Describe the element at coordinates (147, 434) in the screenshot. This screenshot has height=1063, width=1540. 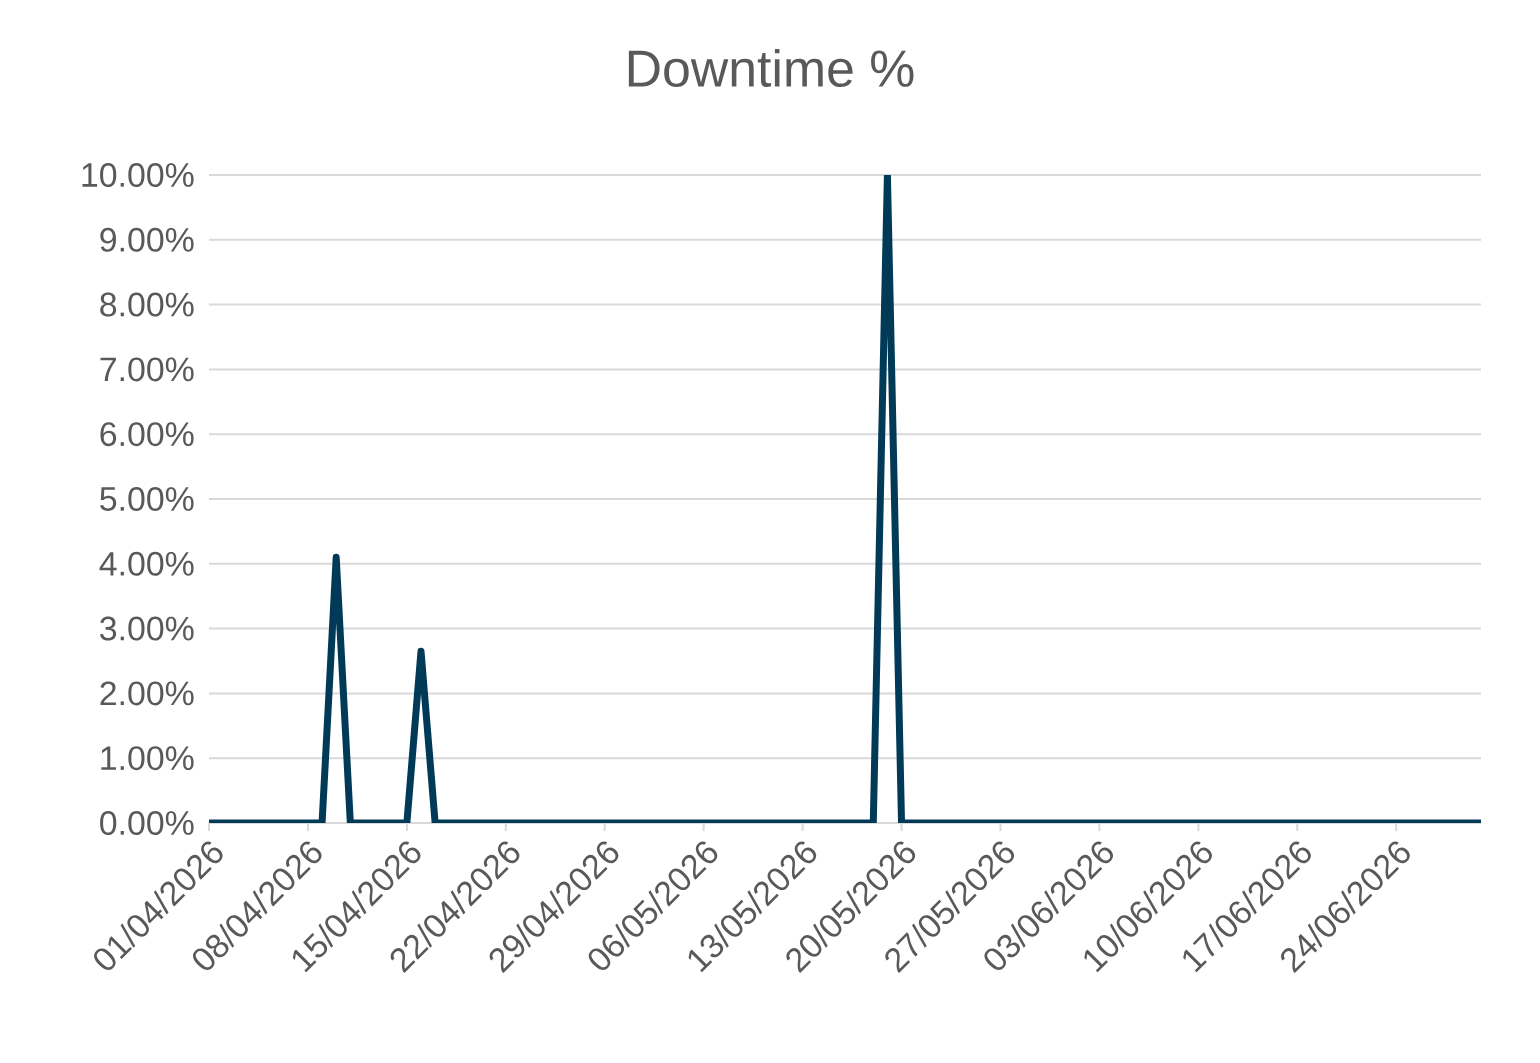
I see `y-tick-label: 6.00%` at that location.